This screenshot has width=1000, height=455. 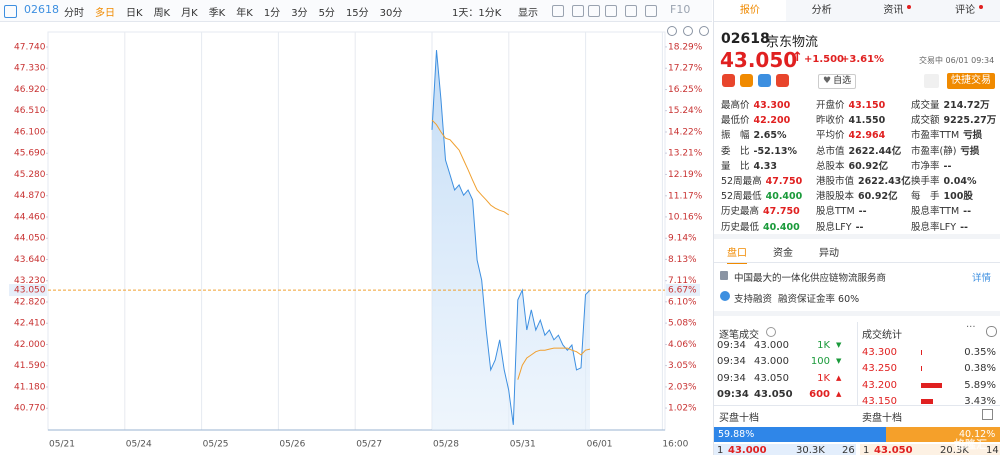 What do you see at coordinates (771, 361) in the screenshot?
I see `trade-price: 43.000` at bounding box center [771, 361].